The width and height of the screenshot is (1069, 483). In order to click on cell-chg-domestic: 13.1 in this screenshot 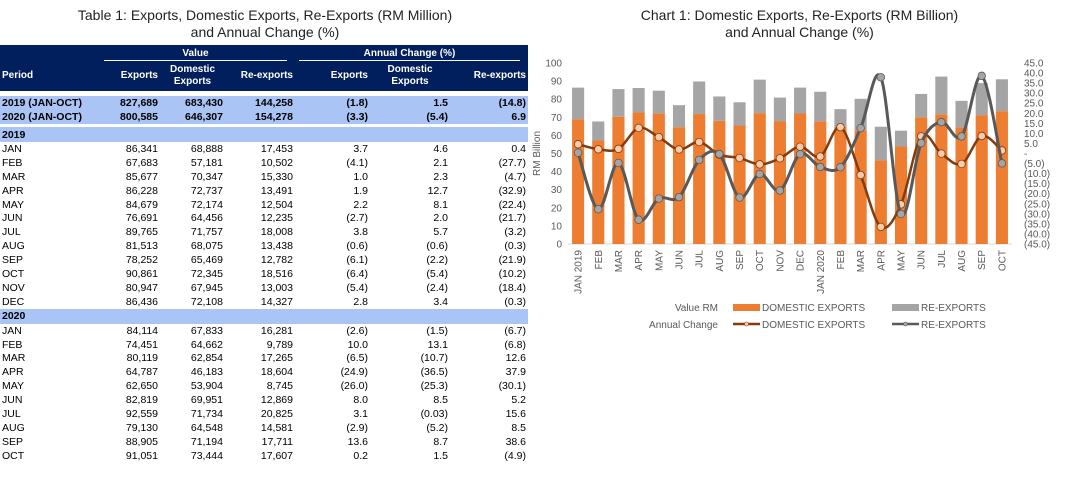, I will do `click(437, 344)`.